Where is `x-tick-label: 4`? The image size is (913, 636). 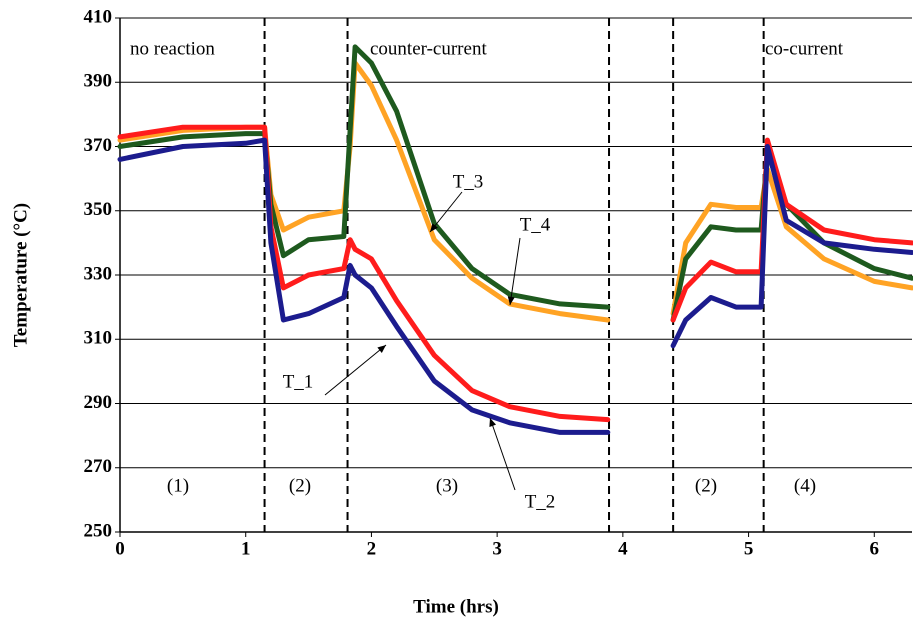
x-tick-label: 4 is located at coordinates (623, 548).